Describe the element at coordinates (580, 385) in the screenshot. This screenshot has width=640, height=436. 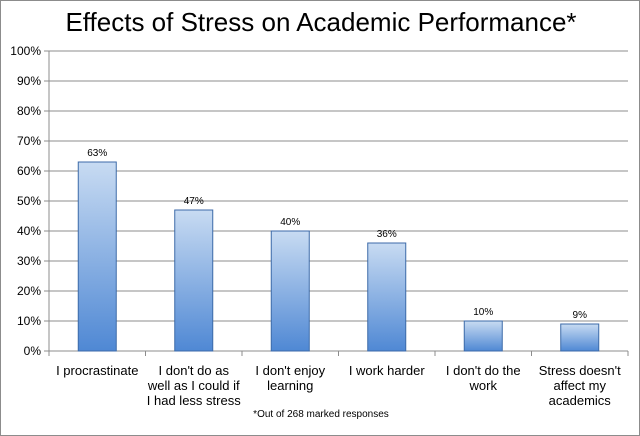
I see `x-tick-label: Stress doesn't affect my academics` at that location.